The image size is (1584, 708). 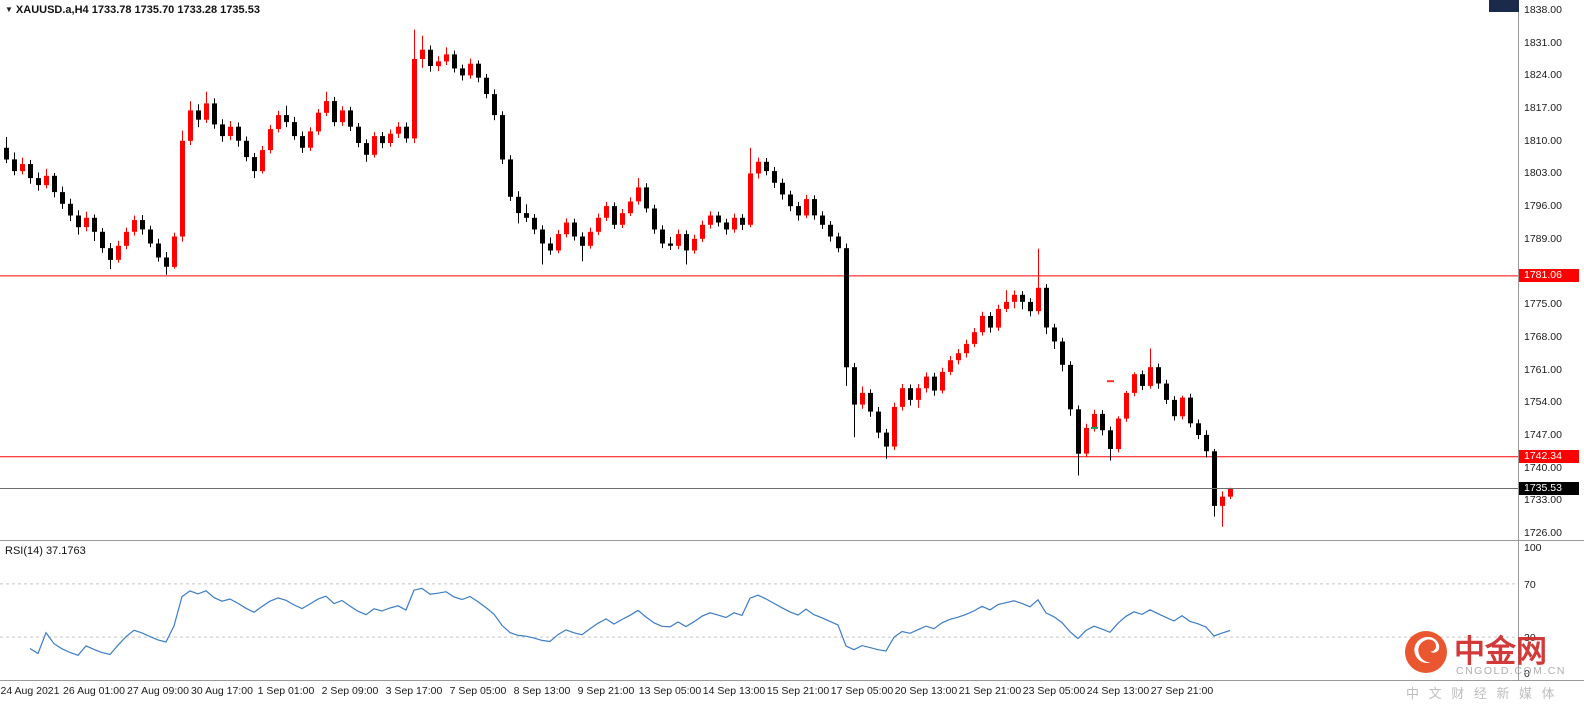 I want to click on hline-price-badge: 1742.34, so click(x=1549, y=456).